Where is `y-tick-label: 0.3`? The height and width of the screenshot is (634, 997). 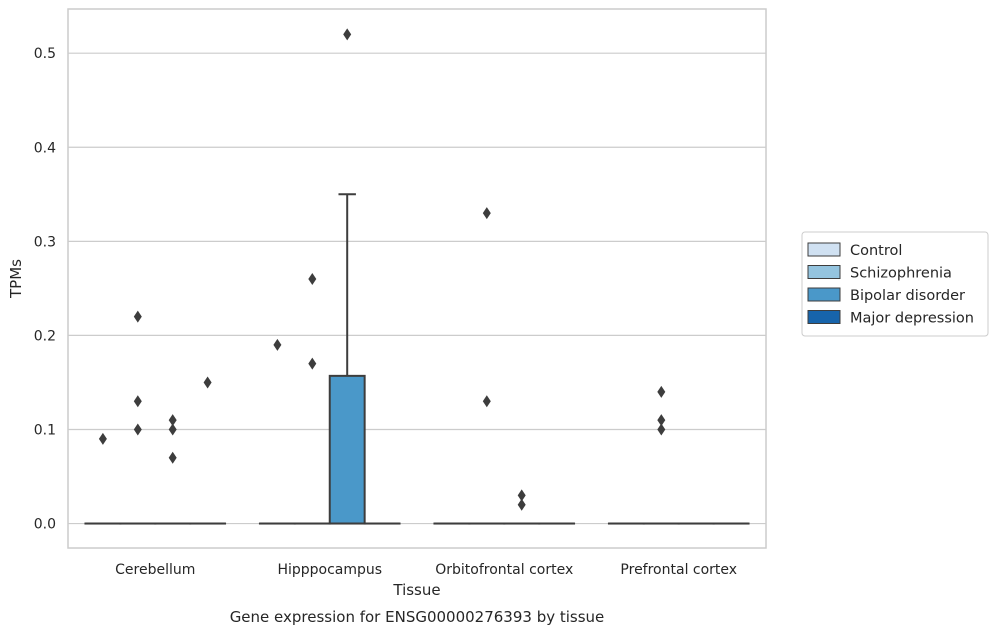
y-tick-label: 0.3 is located at coordinates (45, 242).